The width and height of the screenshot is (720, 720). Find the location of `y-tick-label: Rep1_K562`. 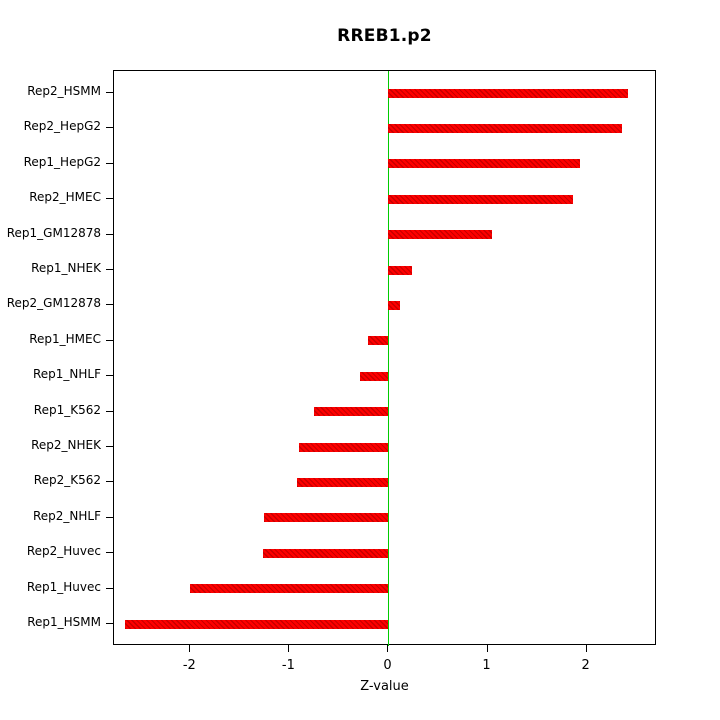

y-tick-label: Rep1_K562 is located at coordinates (67, 409).